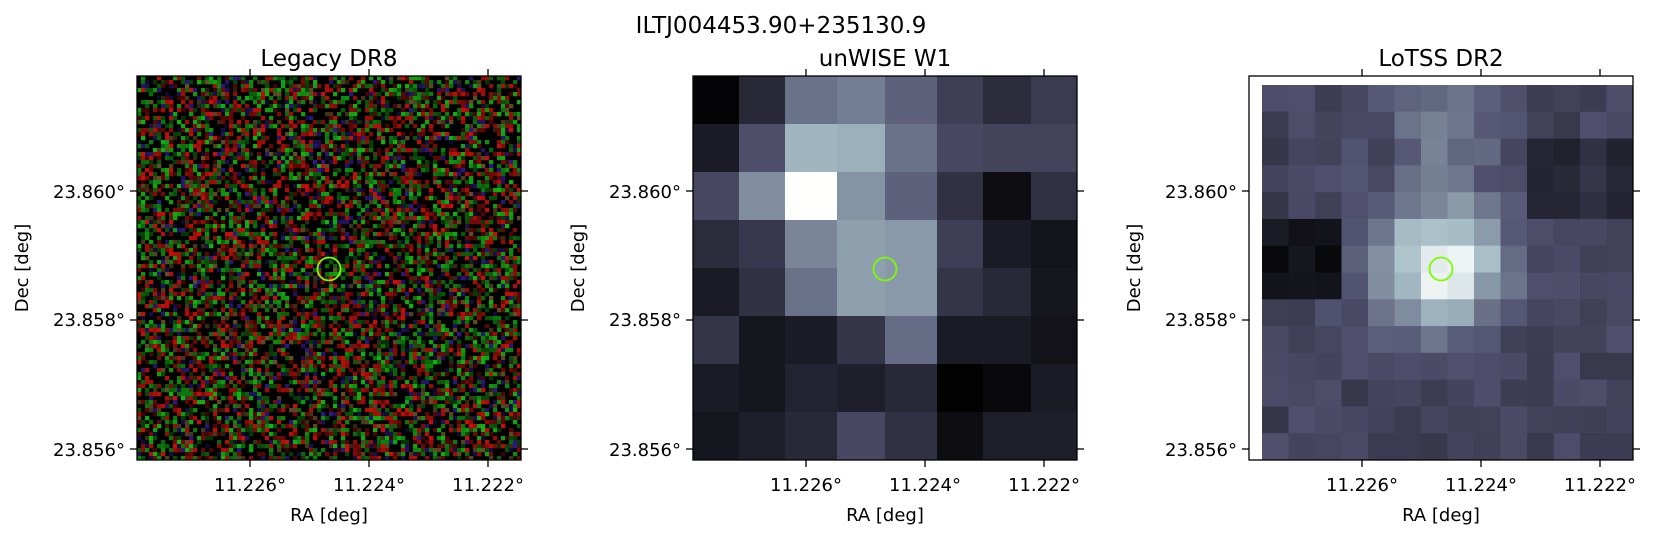 This screenshot has width=1655, height=539. I want to click on figure-title: ILTJ004453.90+235130.9, so click(781, 26).